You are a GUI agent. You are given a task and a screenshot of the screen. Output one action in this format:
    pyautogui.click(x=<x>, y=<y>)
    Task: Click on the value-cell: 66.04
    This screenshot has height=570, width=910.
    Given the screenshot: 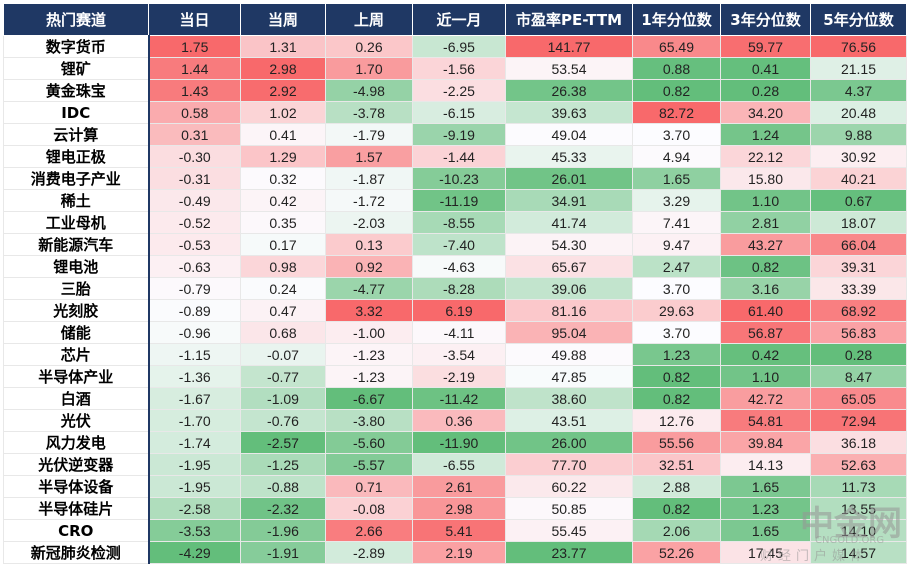 What is the action you would take?
    pyautogui.click(x=858, y=244)
    